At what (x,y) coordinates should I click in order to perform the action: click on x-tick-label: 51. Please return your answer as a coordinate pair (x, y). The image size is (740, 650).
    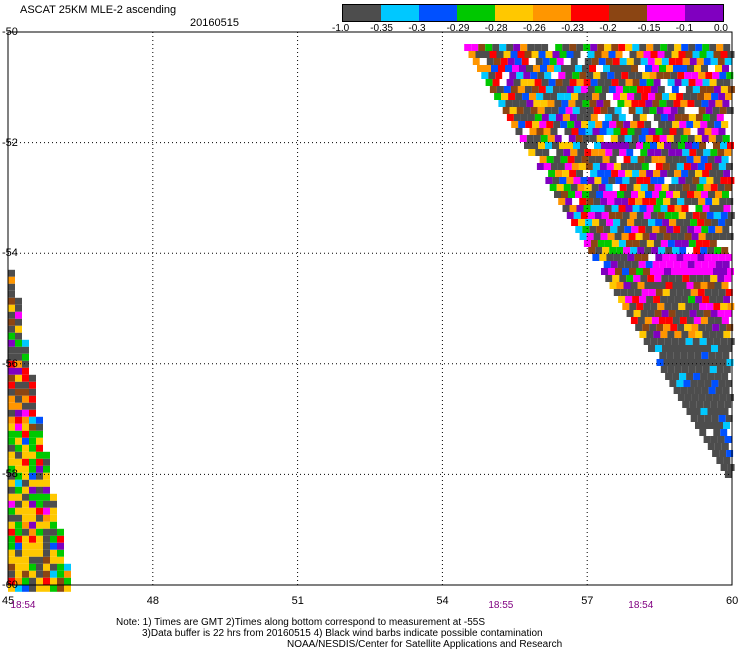
    Looking at the image, I should click on (297, 601).